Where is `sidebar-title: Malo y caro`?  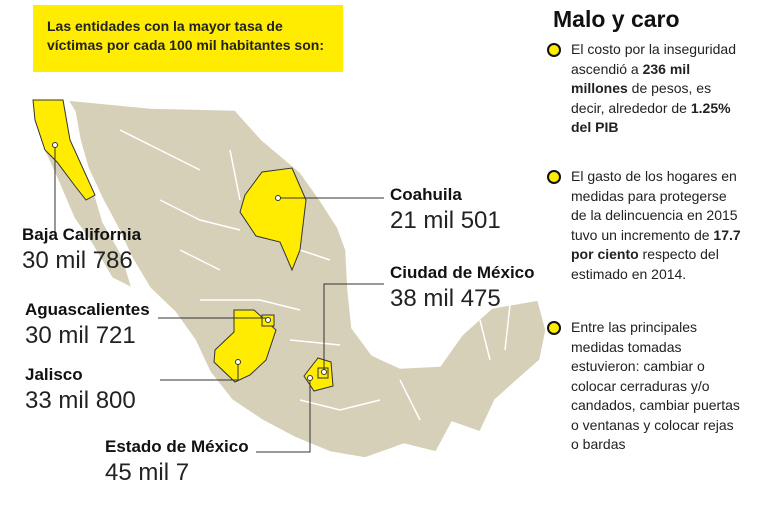
sidebar-title: Malo y caro is located at coordinates (616, 19).